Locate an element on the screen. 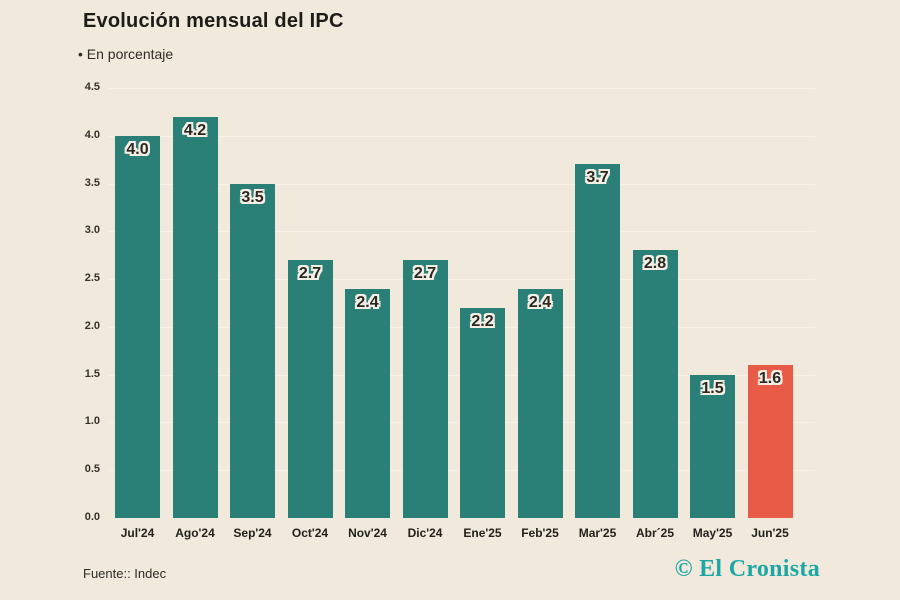  bar-value-label: 2.8 is located at coordinates (655, 264).